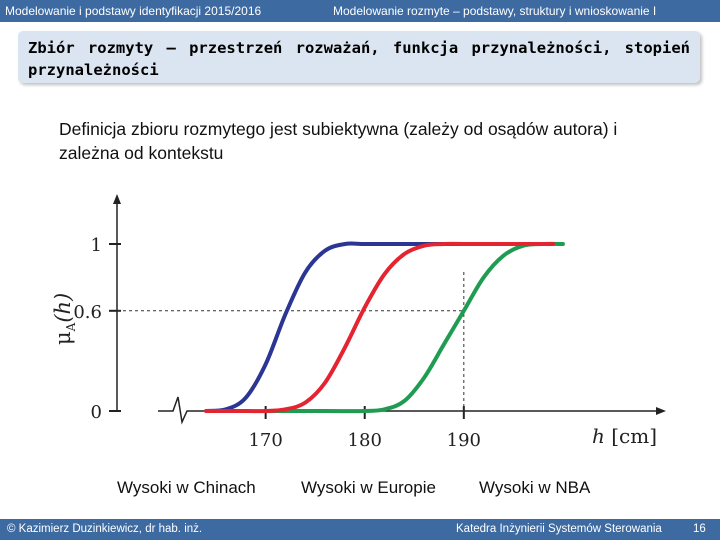 Image resolution: width=720 pixels, height=540 pixels. I want to click on y-axis-subscript: A, so click(71, 327).